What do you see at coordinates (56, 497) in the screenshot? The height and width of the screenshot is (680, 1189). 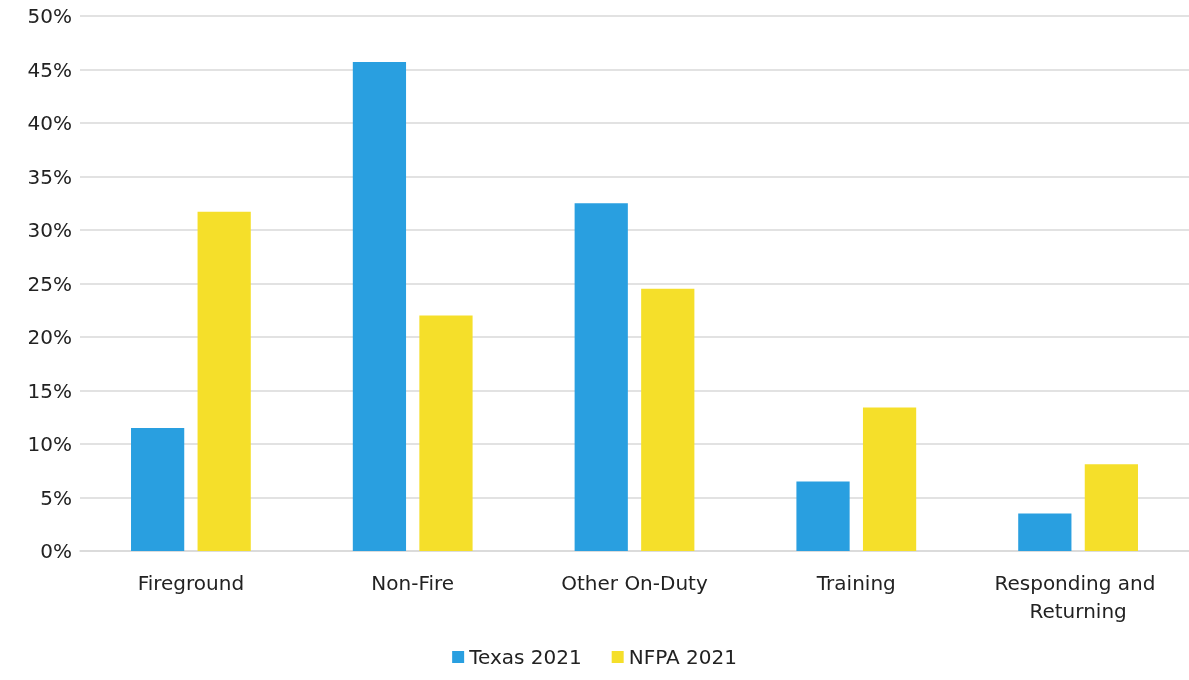 I see `y-tick-label: 5%` at bounding box center [56, 497].